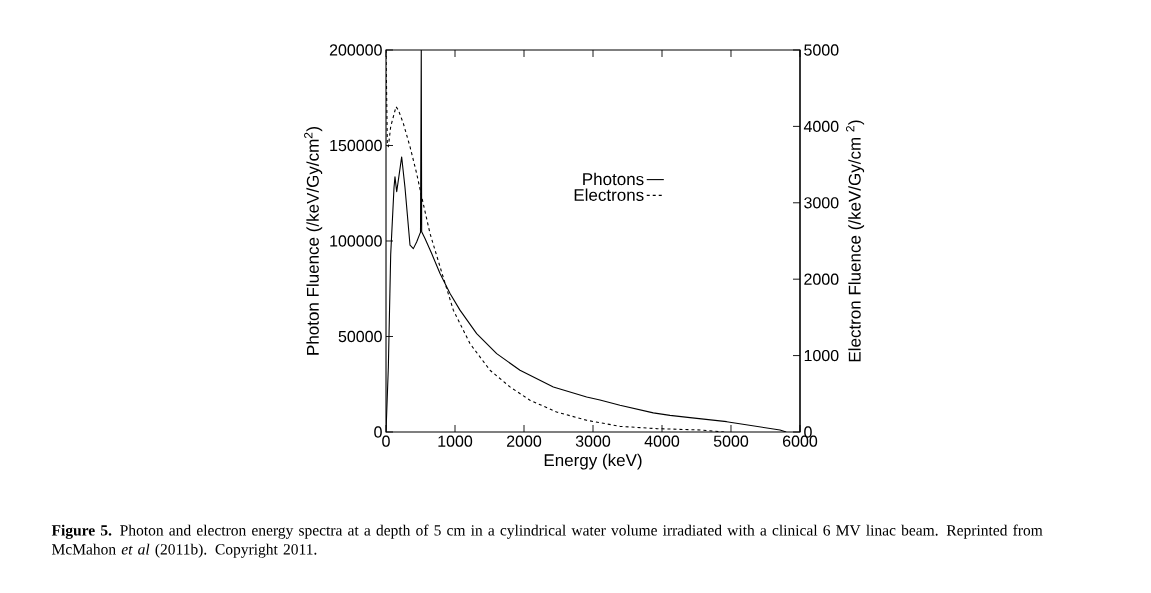 This screenshot has width=1151, height=593. I want to click on x-tick-label: 0, so click(386, 441).